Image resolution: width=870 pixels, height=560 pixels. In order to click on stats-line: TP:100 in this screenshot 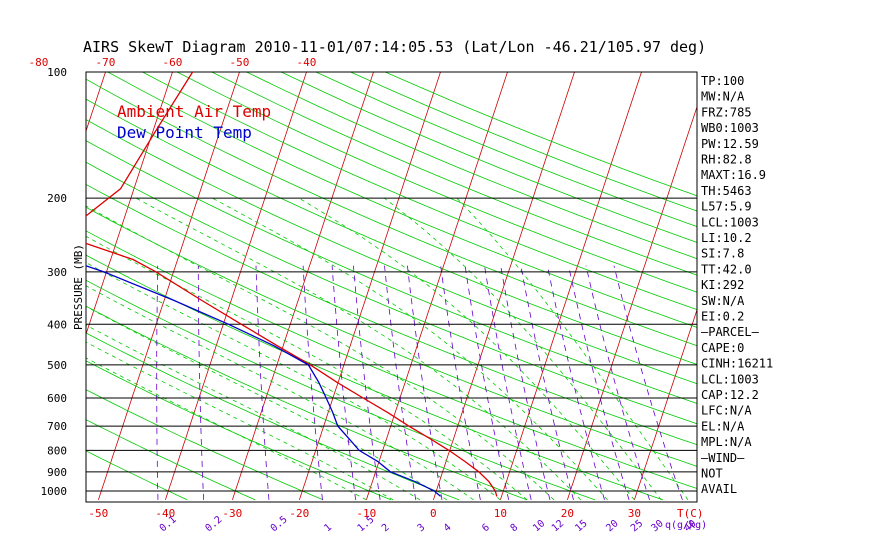, I will do `click(722, 81)`.